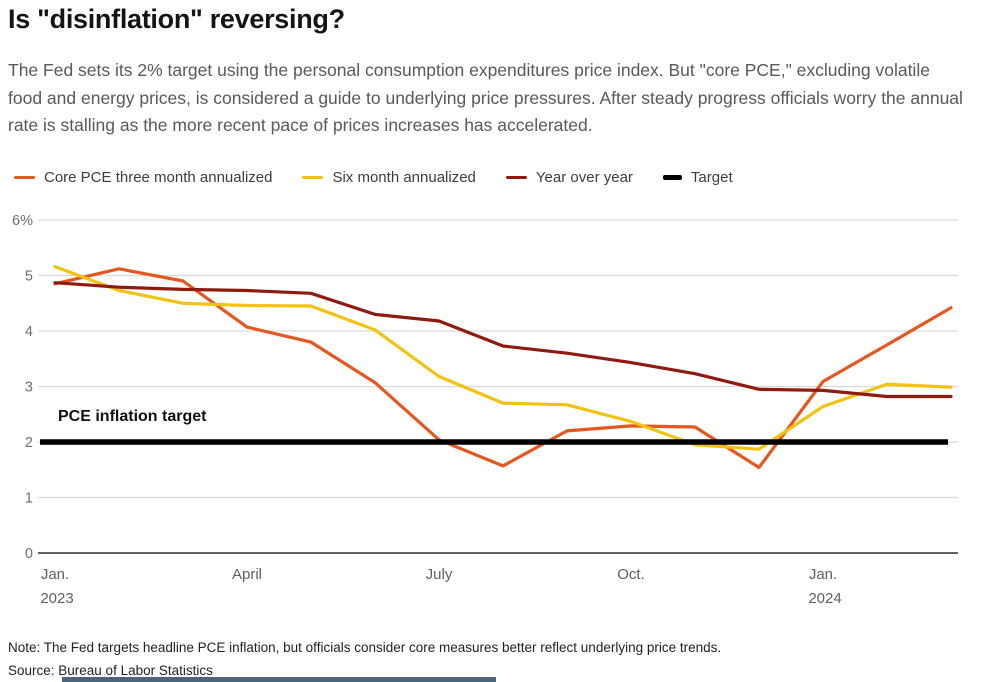 This screenshot has height=682, width=983. Describe the element at coordinates (516, 177) in the screenshot. I see `legend-swatch-year-over-year` at that location.